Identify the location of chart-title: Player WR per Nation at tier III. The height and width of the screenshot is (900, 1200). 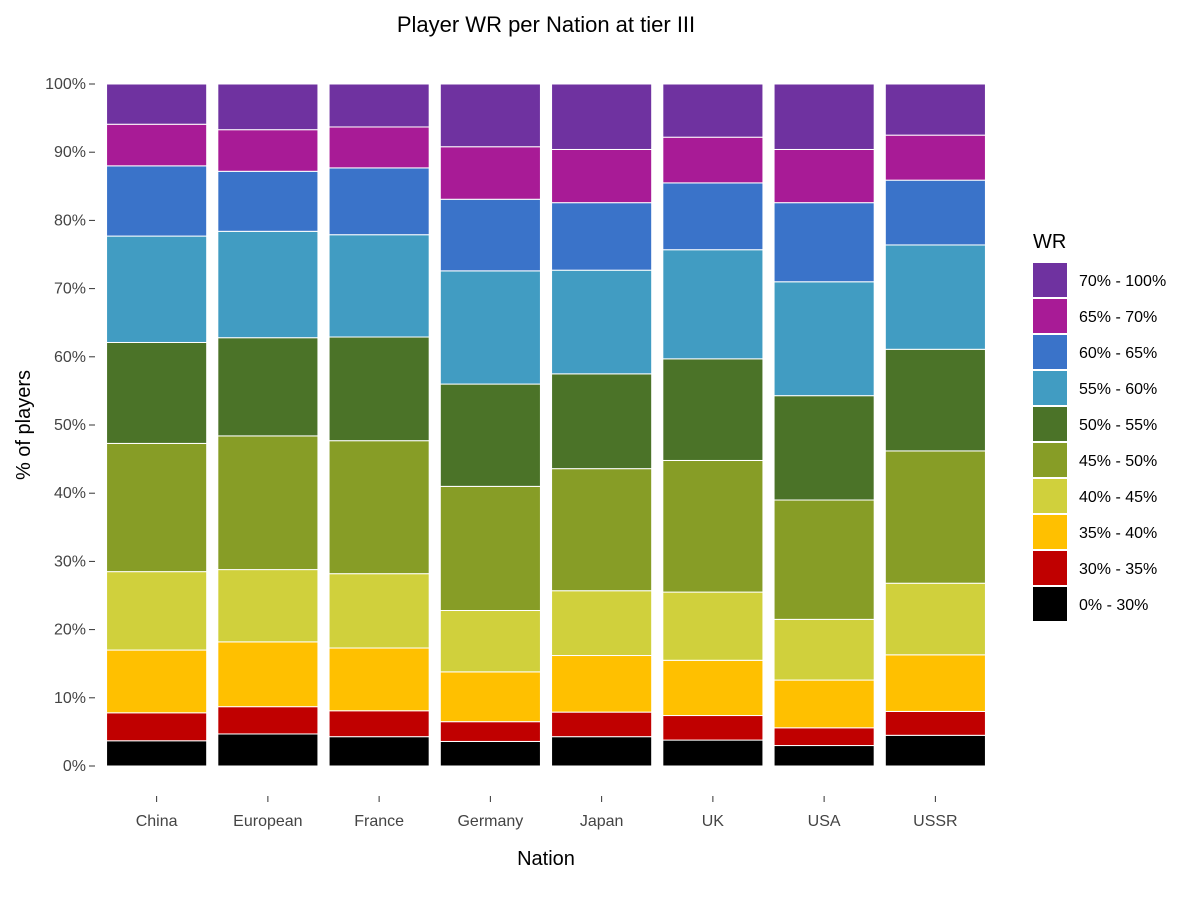
(546, 24).